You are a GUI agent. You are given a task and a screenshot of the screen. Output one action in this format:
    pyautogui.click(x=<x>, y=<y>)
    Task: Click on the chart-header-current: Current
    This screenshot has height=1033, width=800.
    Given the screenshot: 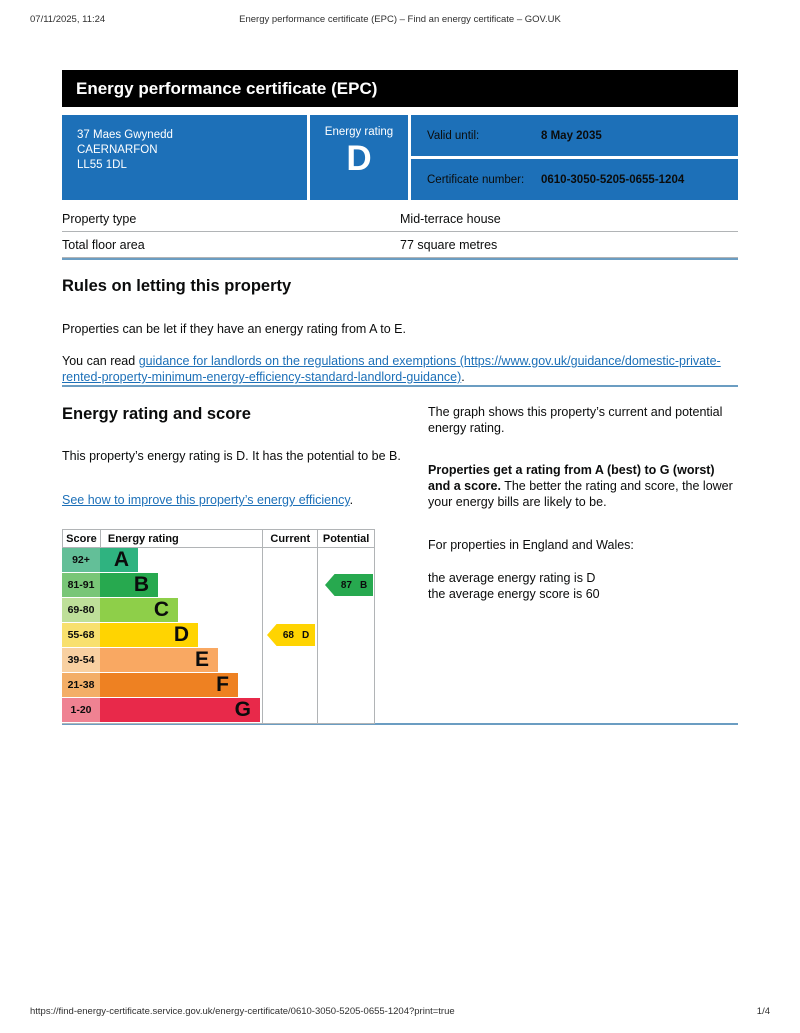 What is the action you would take?
    pyautogui.click(x=291, y=538)
    